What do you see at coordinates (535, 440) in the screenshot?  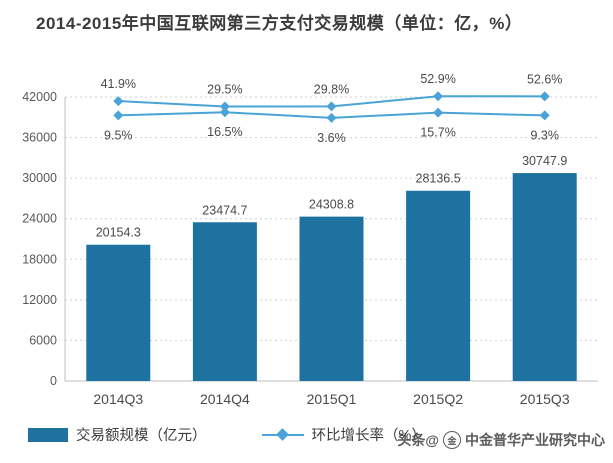 I see `watermark-name: 中金普华产业研究中心` at bounding box center [535, 440].